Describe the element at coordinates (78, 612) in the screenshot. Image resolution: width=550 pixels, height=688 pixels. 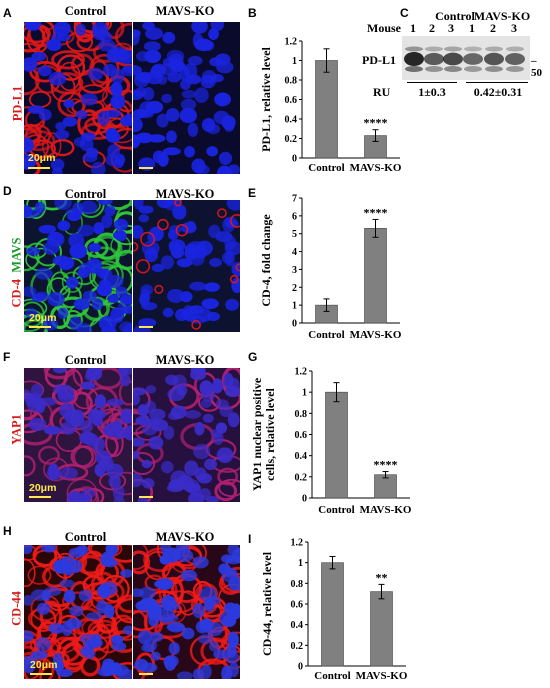
I see `h-control-micrograph: 20μm` at that location.